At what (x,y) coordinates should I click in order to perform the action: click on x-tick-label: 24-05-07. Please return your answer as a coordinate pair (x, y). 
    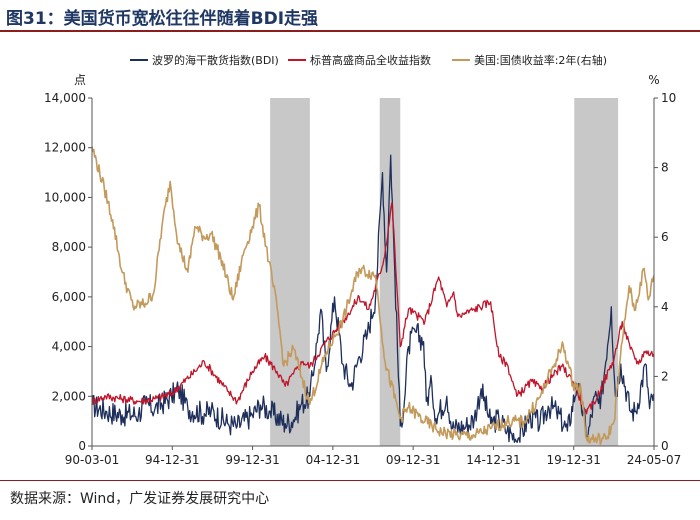
    Looking at the image, I should click on (654, 460).